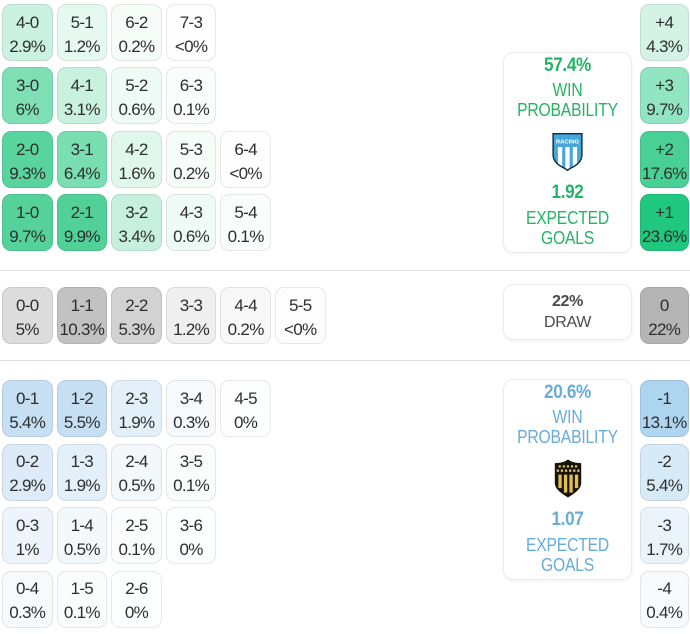 The height and width of the screenshot is (634, 690). What do you see at coordinates (568, 142) in the screenshot?
I see `svg-text: RACING` at bounding box center [568, 142].